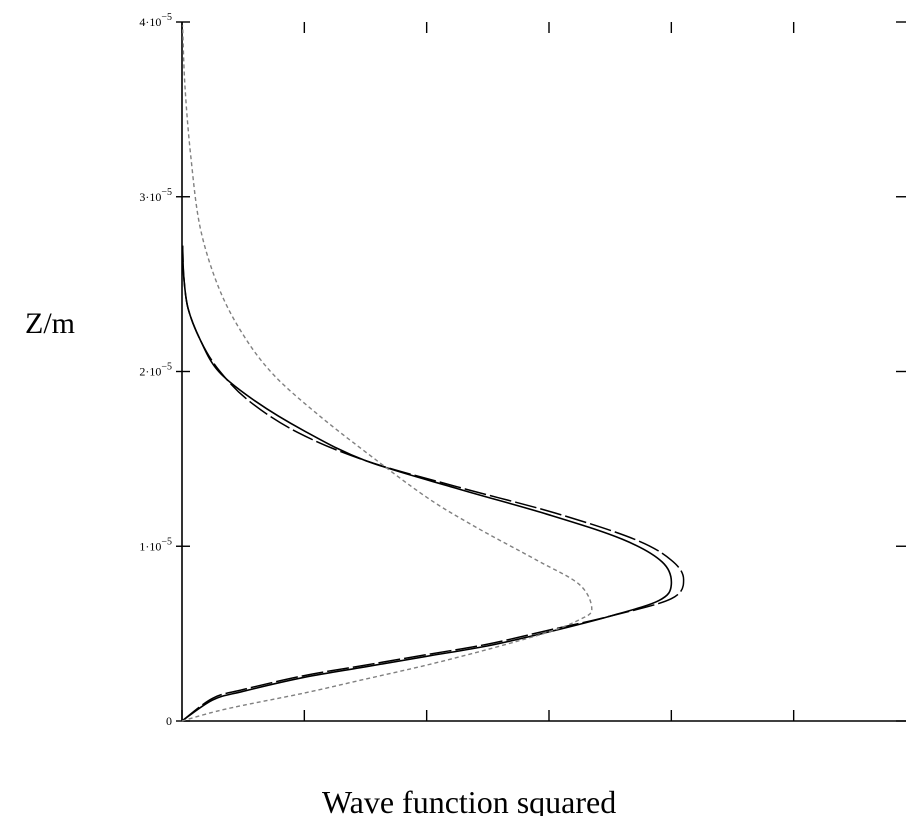 Image resolution: width=906 pixels, height=816 pixels. Describe the element at coordinates (150, 197) in the screenshot. I see `y-tick-label-mantissa: 3·10` at that location.